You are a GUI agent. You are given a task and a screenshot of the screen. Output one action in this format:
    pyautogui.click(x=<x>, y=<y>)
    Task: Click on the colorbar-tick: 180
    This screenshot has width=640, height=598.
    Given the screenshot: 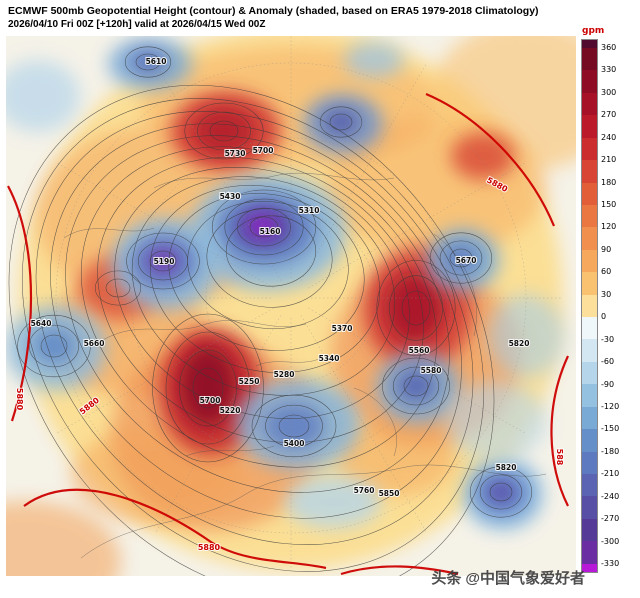 What is the action you would take?
    pyautogui.click(x=609, y=182)
    